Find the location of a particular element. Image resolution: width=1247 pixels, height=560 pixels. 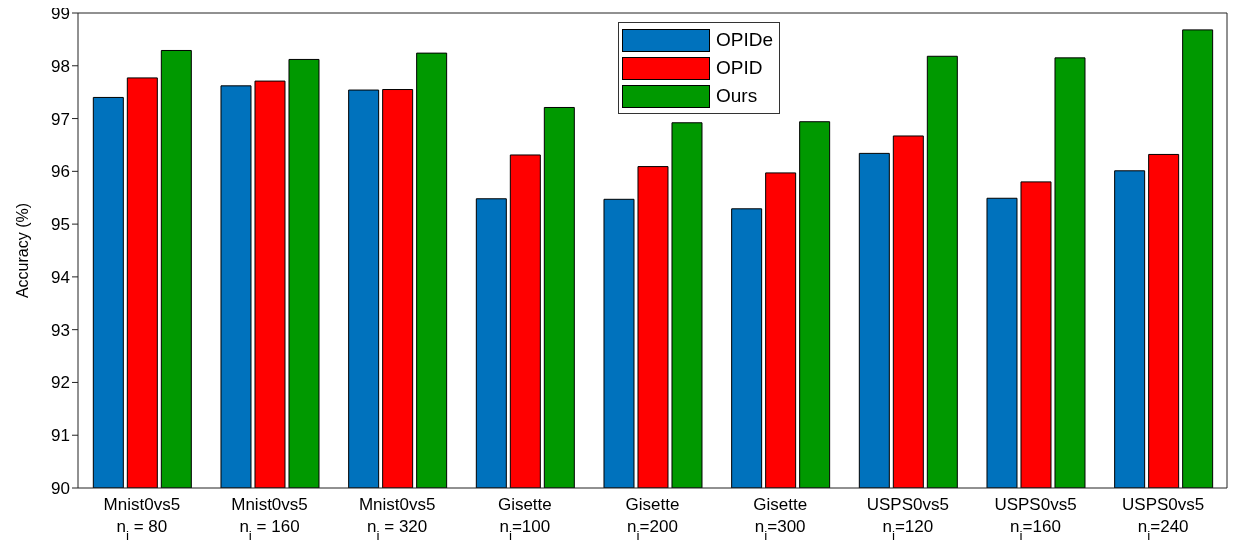

y-tick-label: 93 is located at coordinates (60, 330).